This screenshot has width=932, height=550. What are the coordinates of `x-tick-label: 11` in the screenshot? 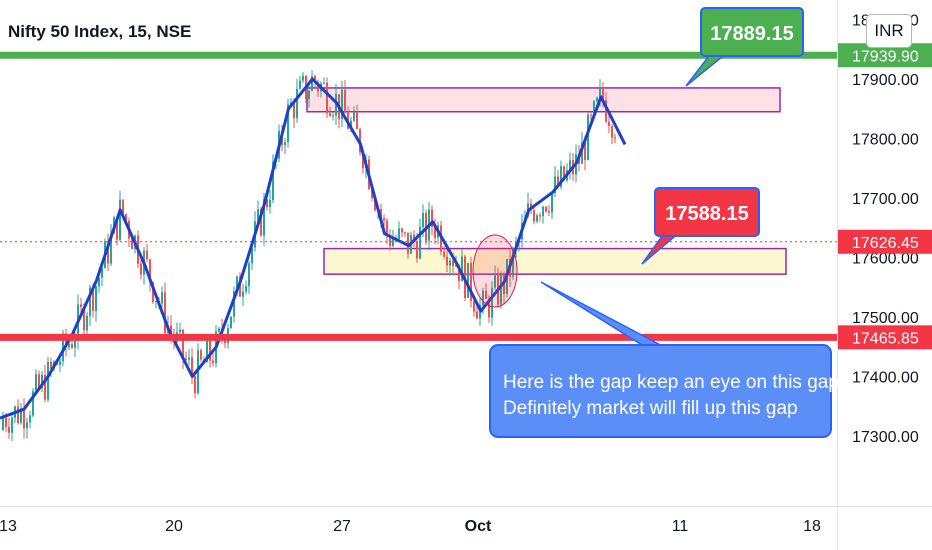 It's located at (680, 526).